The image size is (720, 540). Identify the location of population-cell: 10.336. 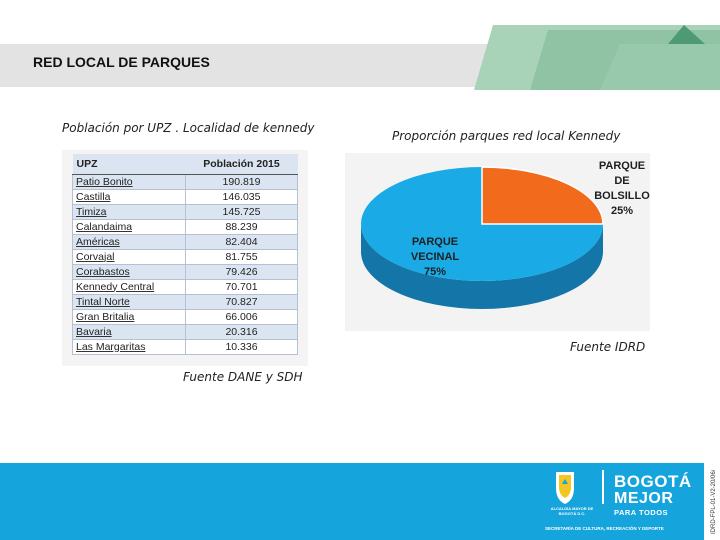
(241, 346).